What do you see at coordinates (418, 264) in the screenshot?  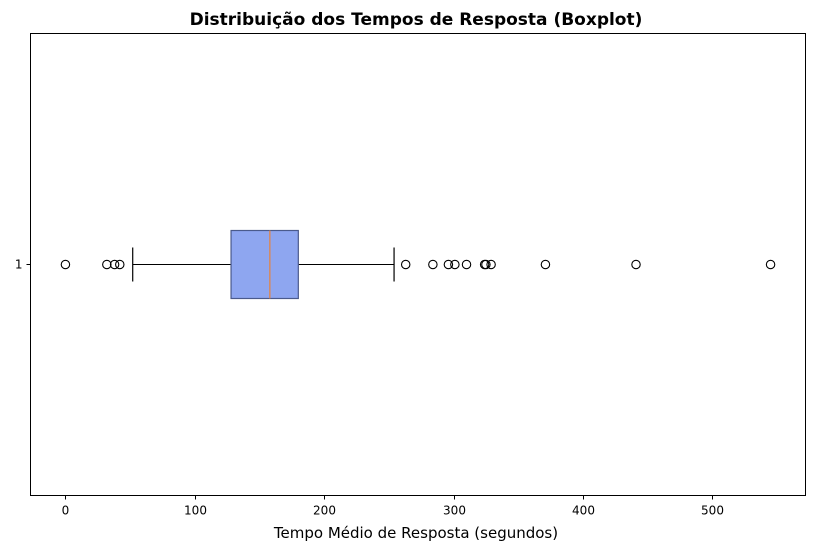 I see `box-series` at bounding box center [418, 264].